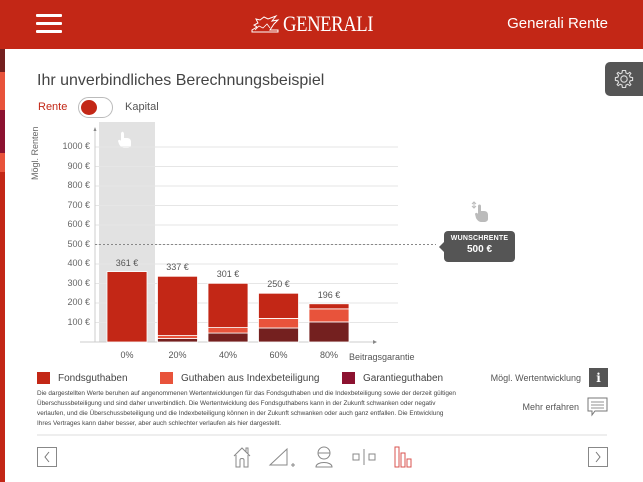 The height and width of the screenshot is (482, 643). I want to click on next-button, so click(598, 457).